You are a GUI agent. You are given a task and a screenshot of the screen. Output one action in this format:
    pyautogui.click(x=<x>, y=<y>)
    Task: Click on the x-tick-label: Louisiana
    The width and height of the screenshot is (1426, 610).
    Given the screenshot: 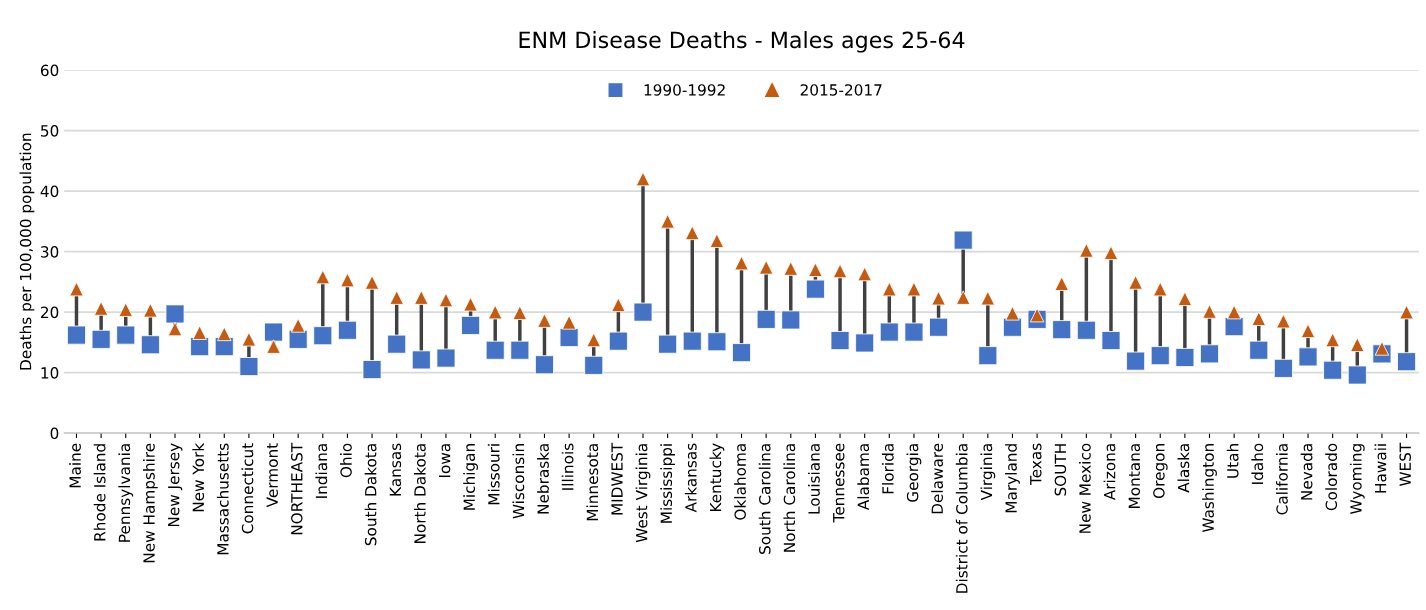 What is the action you would take?
    pyautogui.click(x=814, y=479)
    